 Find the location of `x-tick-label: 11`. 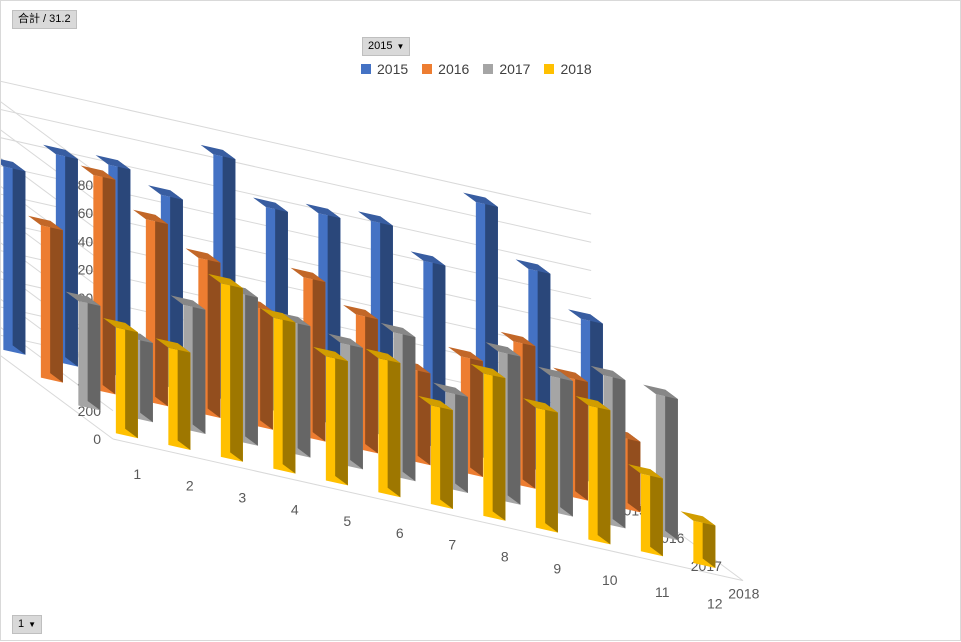

x-tick-label: 11 is located at coordinates (662, 592).